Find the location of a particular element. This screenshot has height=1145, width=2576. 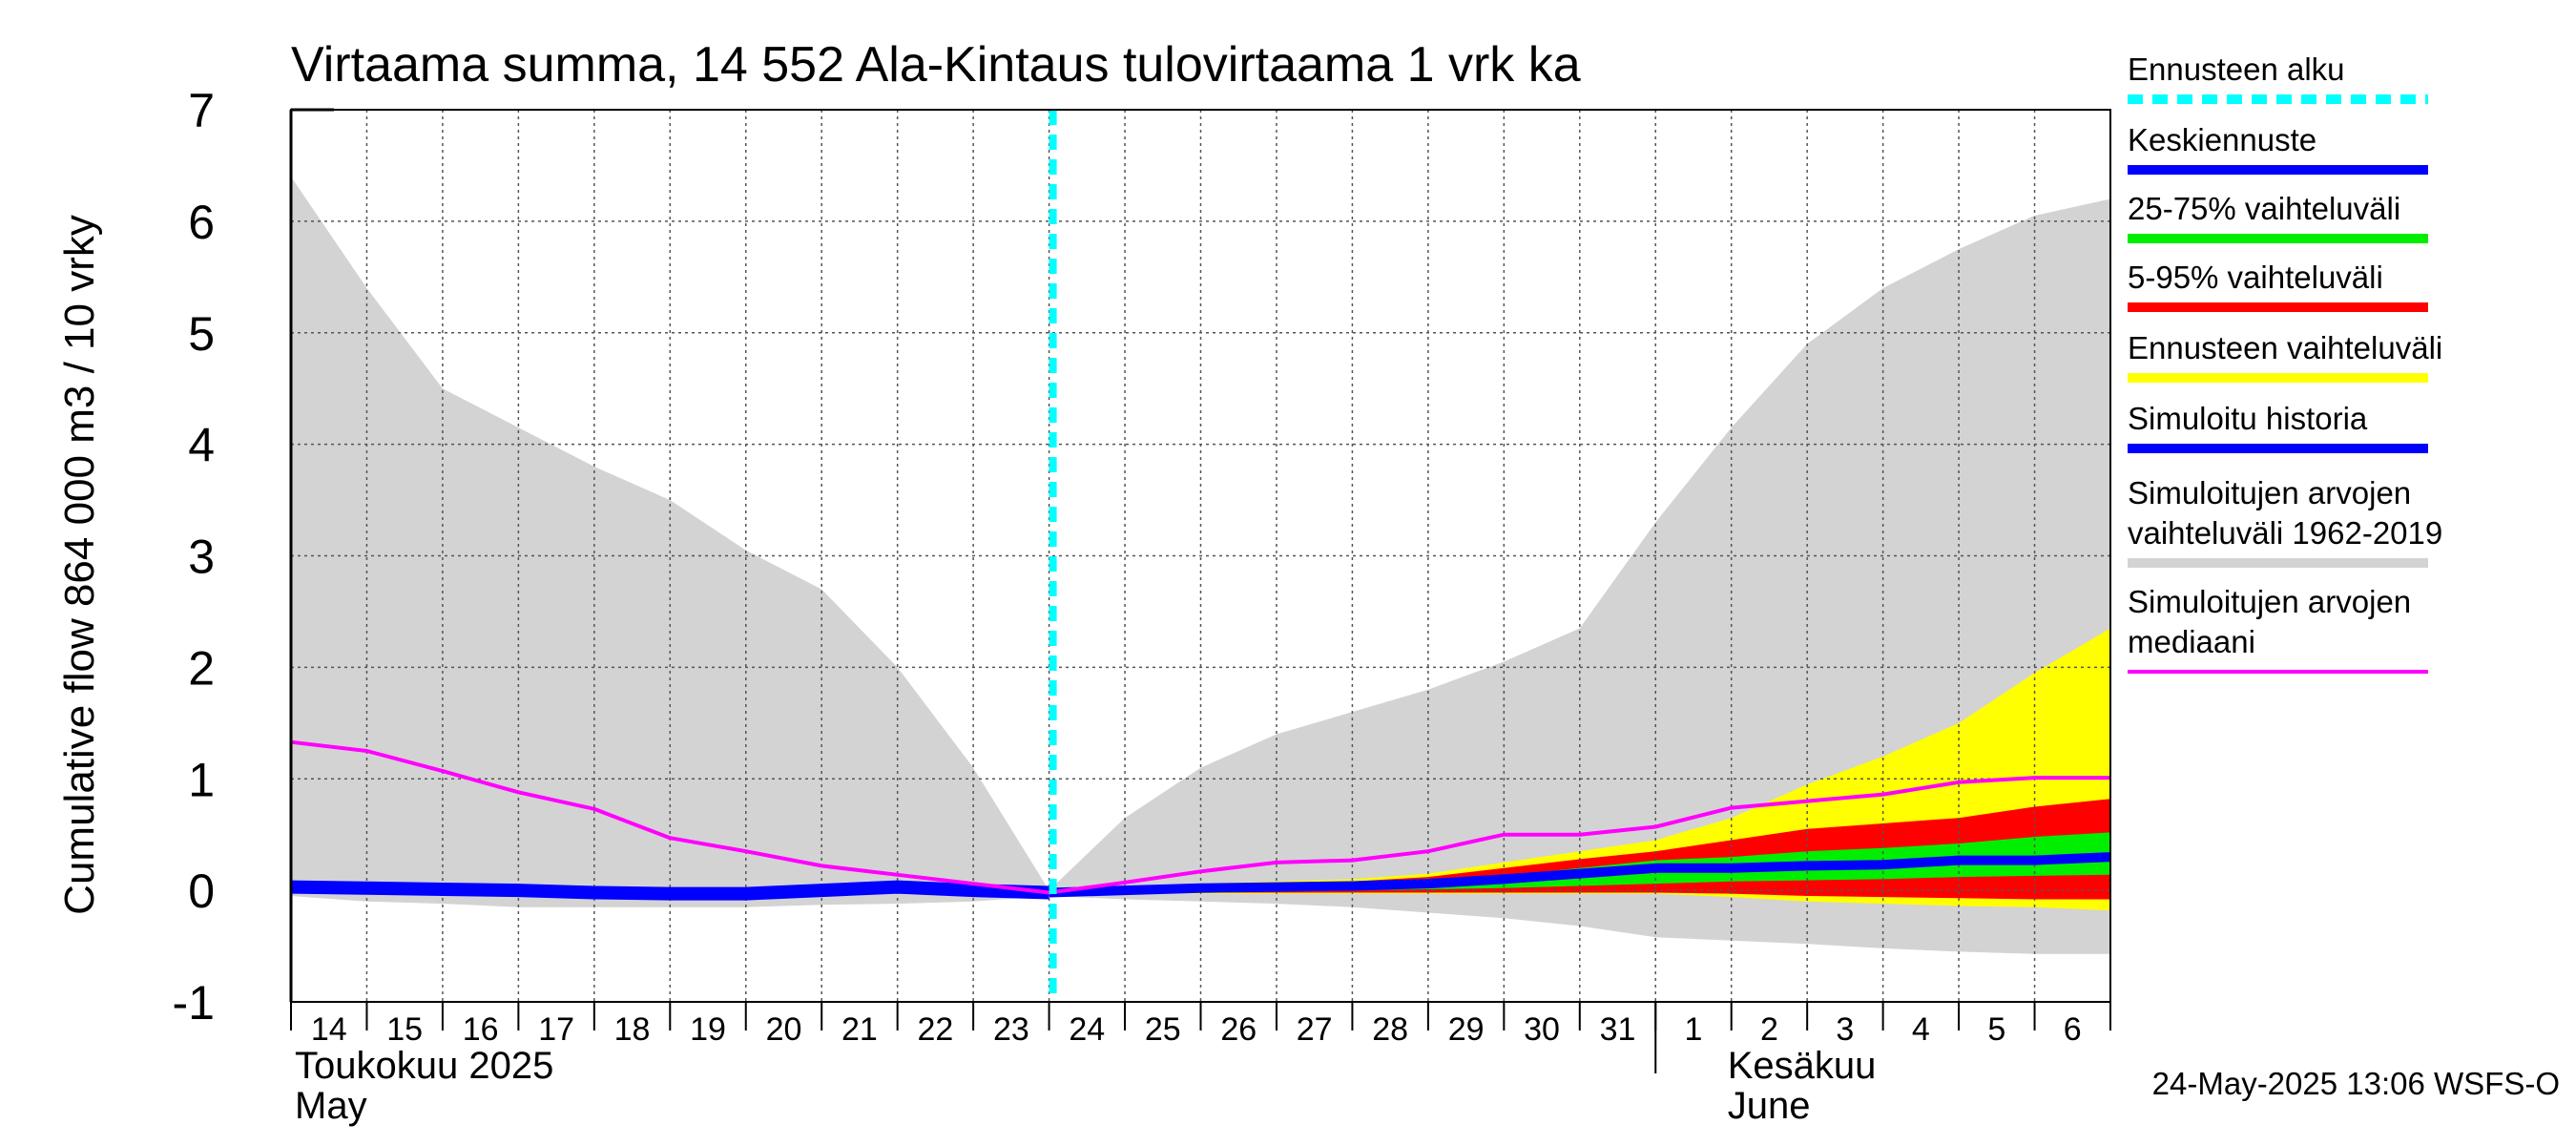

legend-item-5-95-vaihteluv-li: 5-95% vaihteluväli is located at coordinates (2278, 286).